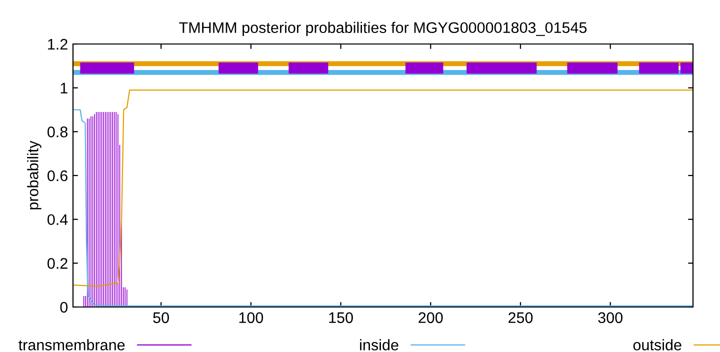 The image size is (720, 352). I want to click on legend-label: outside, so click(657, 344).